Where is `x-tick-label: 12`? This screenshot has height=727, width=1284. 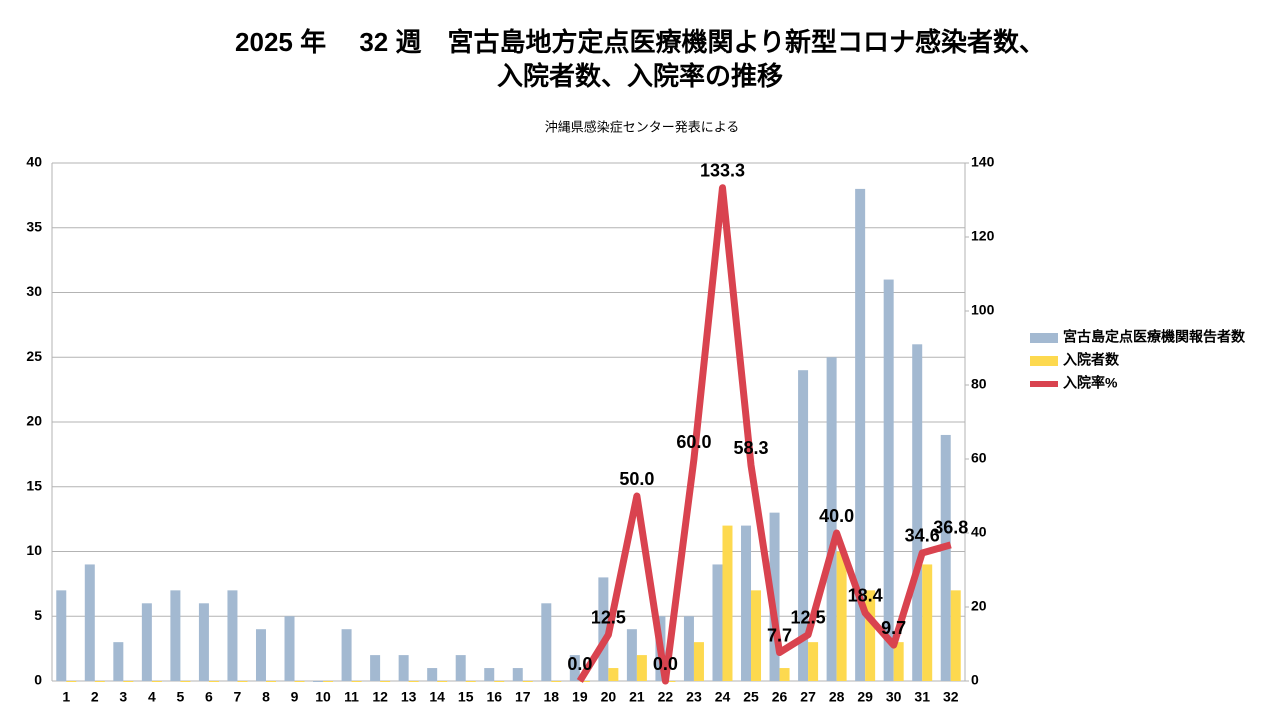
x-tick-label: 12 is located at coordinates (380, 697).